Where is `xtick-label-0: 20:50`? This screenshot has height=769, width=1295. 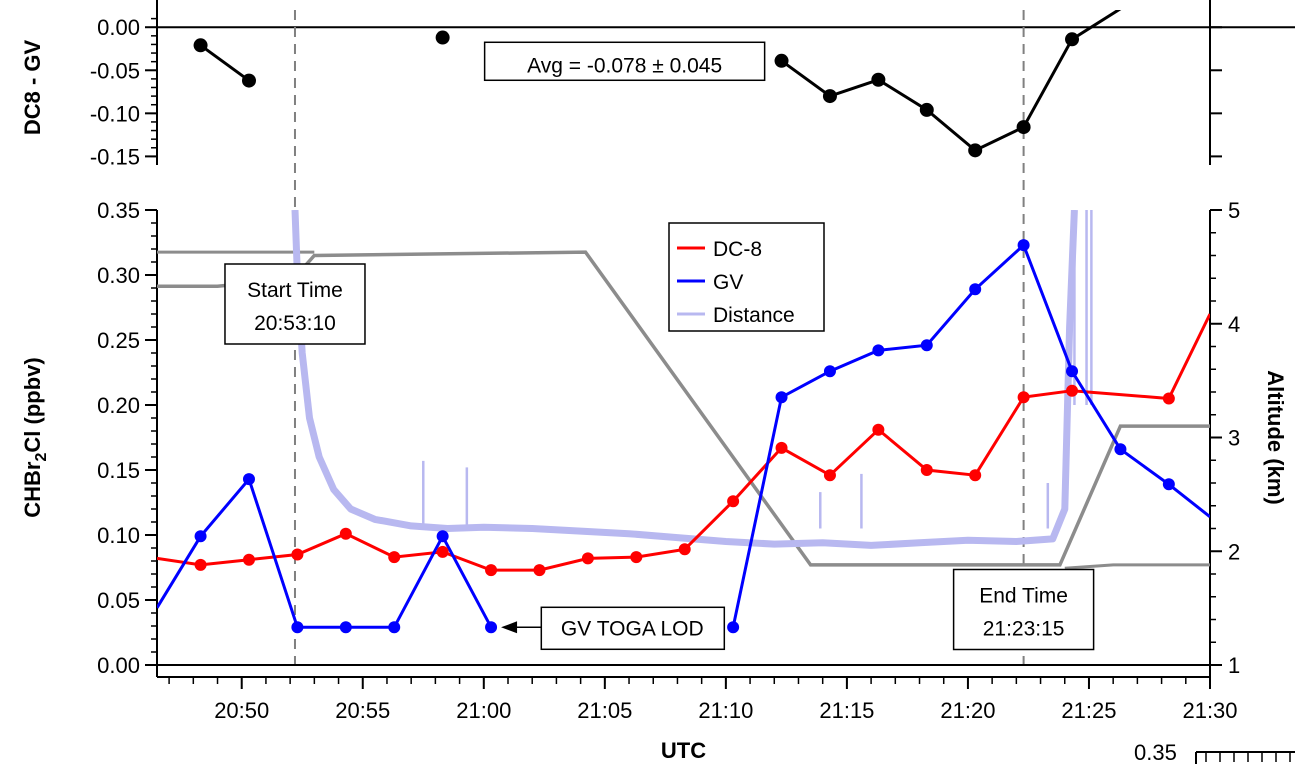
xtick-label-0: 20:50 is located at coordinates (241, 710).